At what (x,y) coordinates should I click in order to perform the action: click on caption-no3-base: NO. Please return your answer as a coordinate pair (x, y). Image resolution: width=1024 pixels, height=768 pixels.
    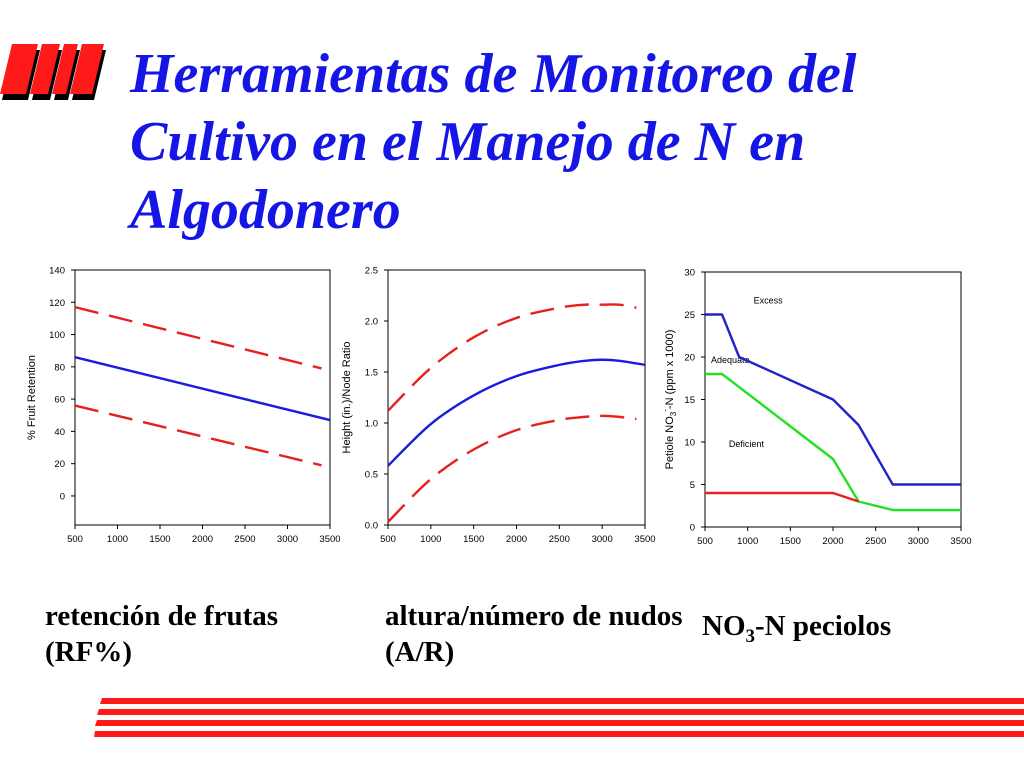
    Looking at the image, I should click on (724, 626).